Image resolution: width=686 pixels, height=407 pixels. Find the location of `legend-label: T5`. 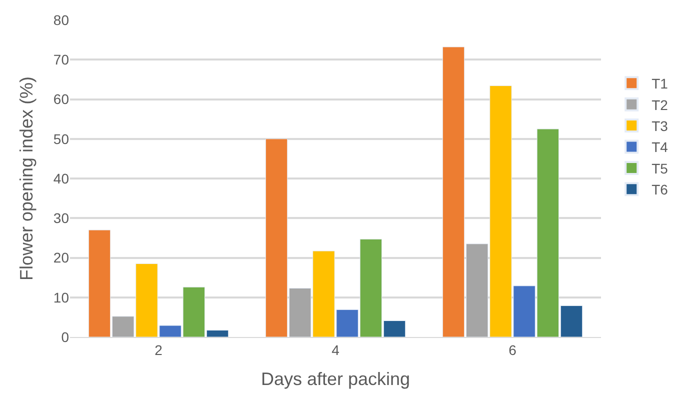

legend-label: T5 is located at coordinates (660, 168).